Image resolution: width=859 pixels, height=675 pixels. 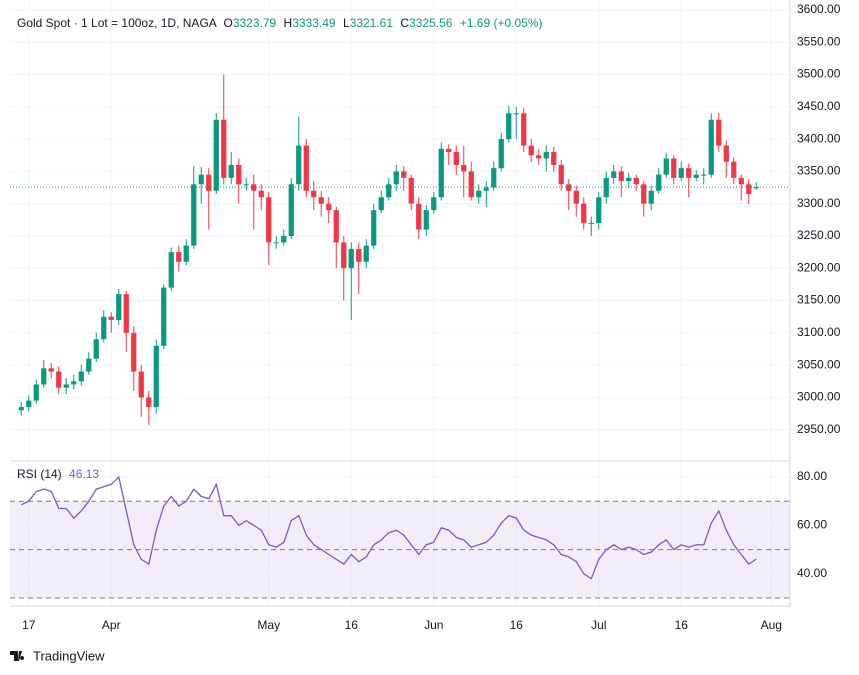 I want to click on l-value: 3321.61, so click(x=372, y=23).